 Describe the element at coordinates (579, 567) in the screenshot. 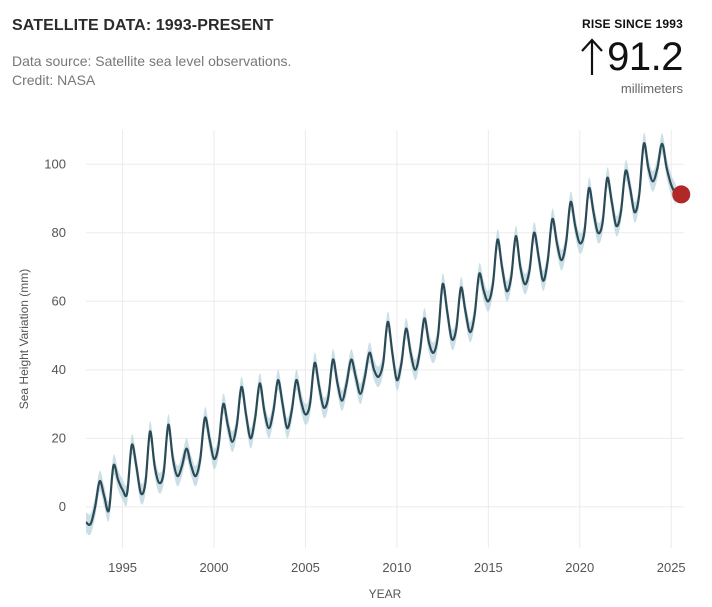

I see `x-tick-label: 2020` at that location.